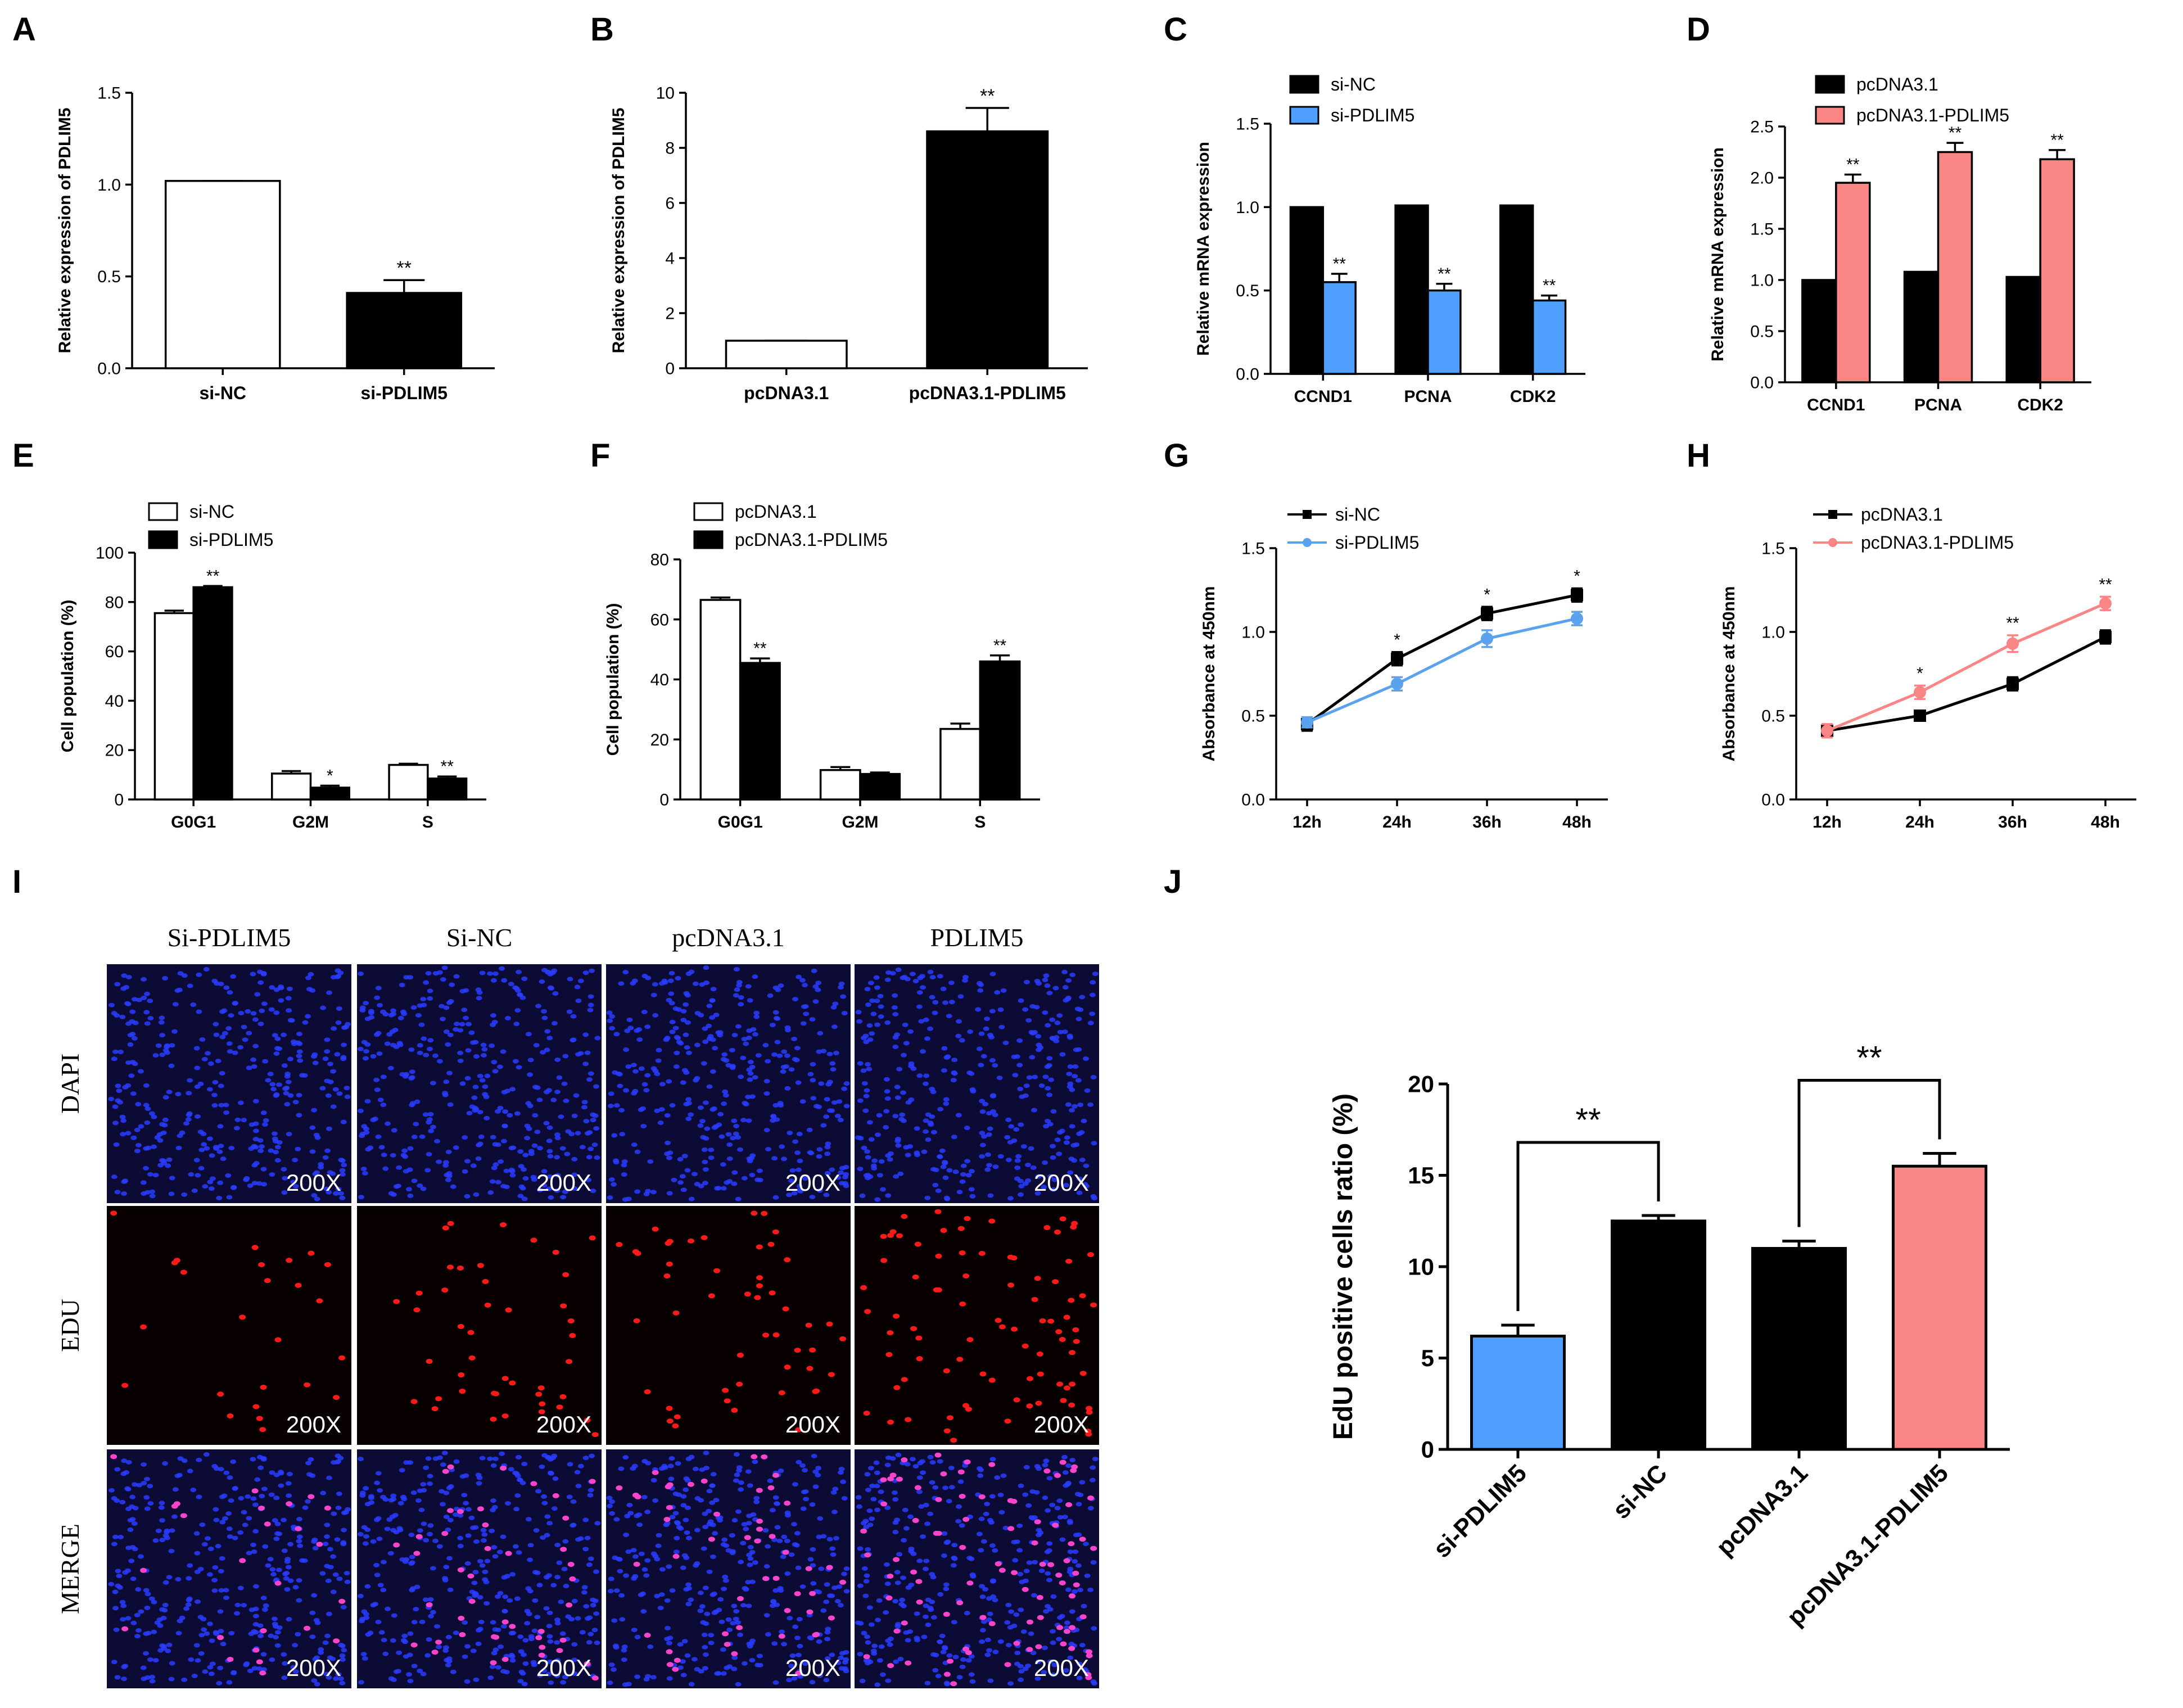 The width and height of the screenshot is (2183, 1708). I want to click on chart-b-y-tick-label: 0, so click(670, 369).